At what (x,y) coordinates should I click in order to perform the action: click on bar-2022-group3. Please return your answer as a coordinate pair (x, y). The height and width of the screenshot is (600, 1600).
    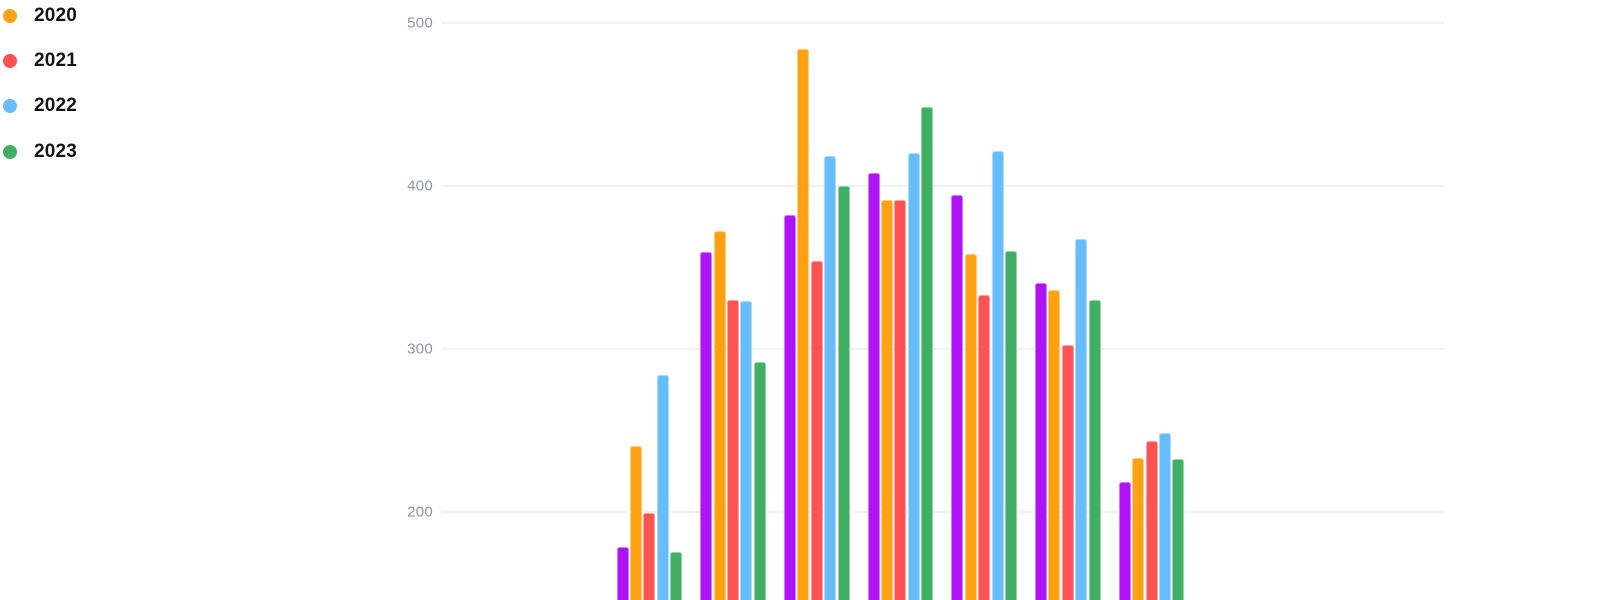
    Looking at the image, I should click on (830, 378).